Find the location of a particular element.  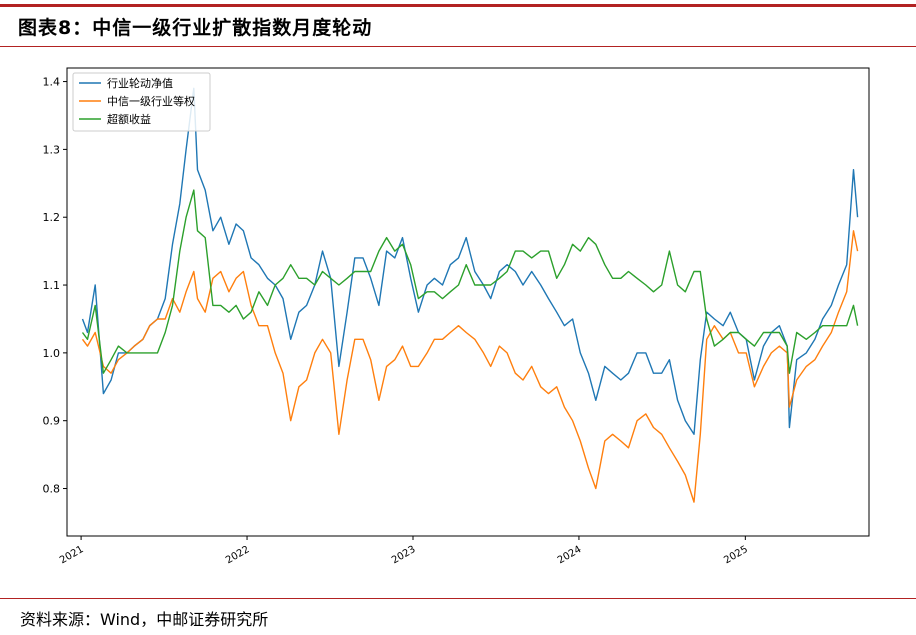

x-tick-label: 2022 is located at coordinates (238, 555).